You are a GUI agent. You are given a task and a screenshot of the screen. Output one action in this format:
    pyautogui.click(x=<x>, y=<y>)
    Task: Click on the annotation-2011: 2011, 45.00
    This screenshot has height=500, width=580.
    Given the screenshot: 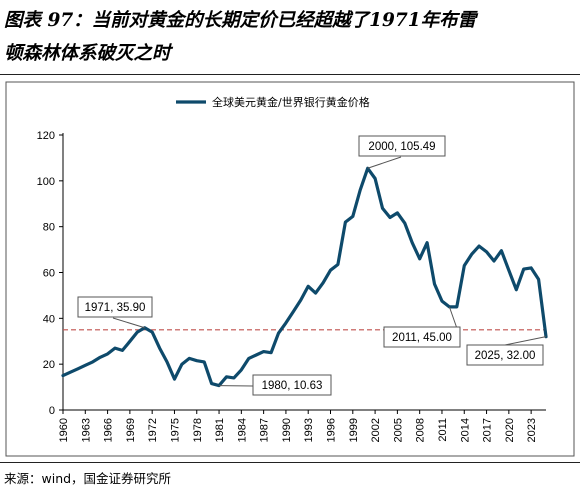 What is the action you would take?
    pyautogui.click(x=422, y=327)
    